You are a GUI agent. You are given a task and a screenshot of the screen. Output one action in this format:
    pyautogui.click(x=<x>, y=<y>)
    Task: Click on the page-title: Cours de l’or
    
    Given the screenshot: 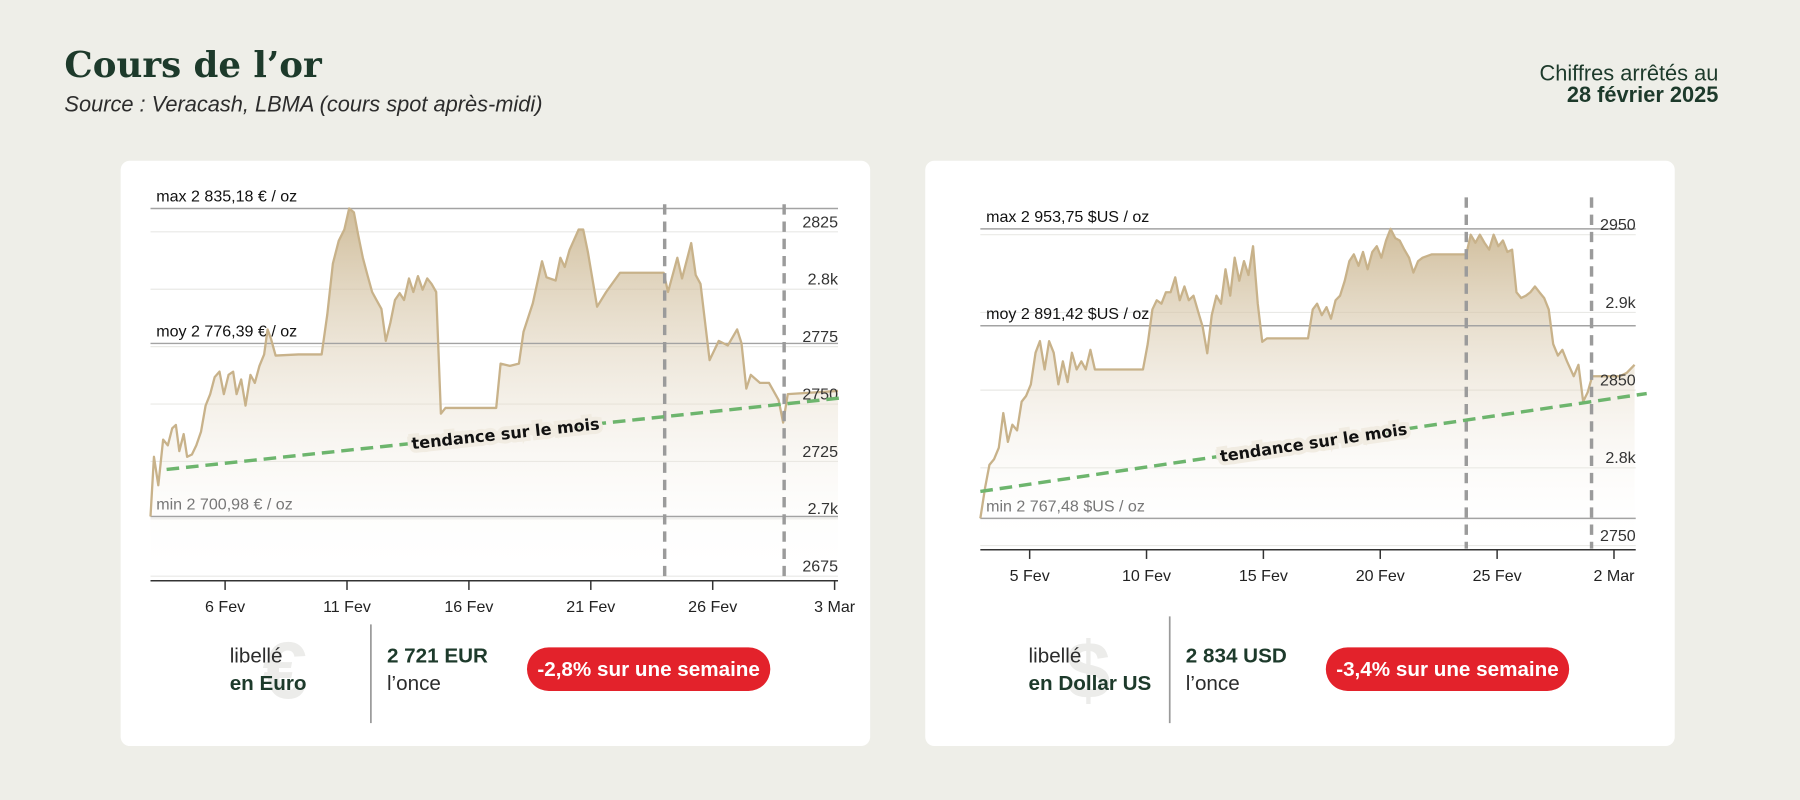 What is the action you would take?
    pyautogui.click(x=193, y=65)
    